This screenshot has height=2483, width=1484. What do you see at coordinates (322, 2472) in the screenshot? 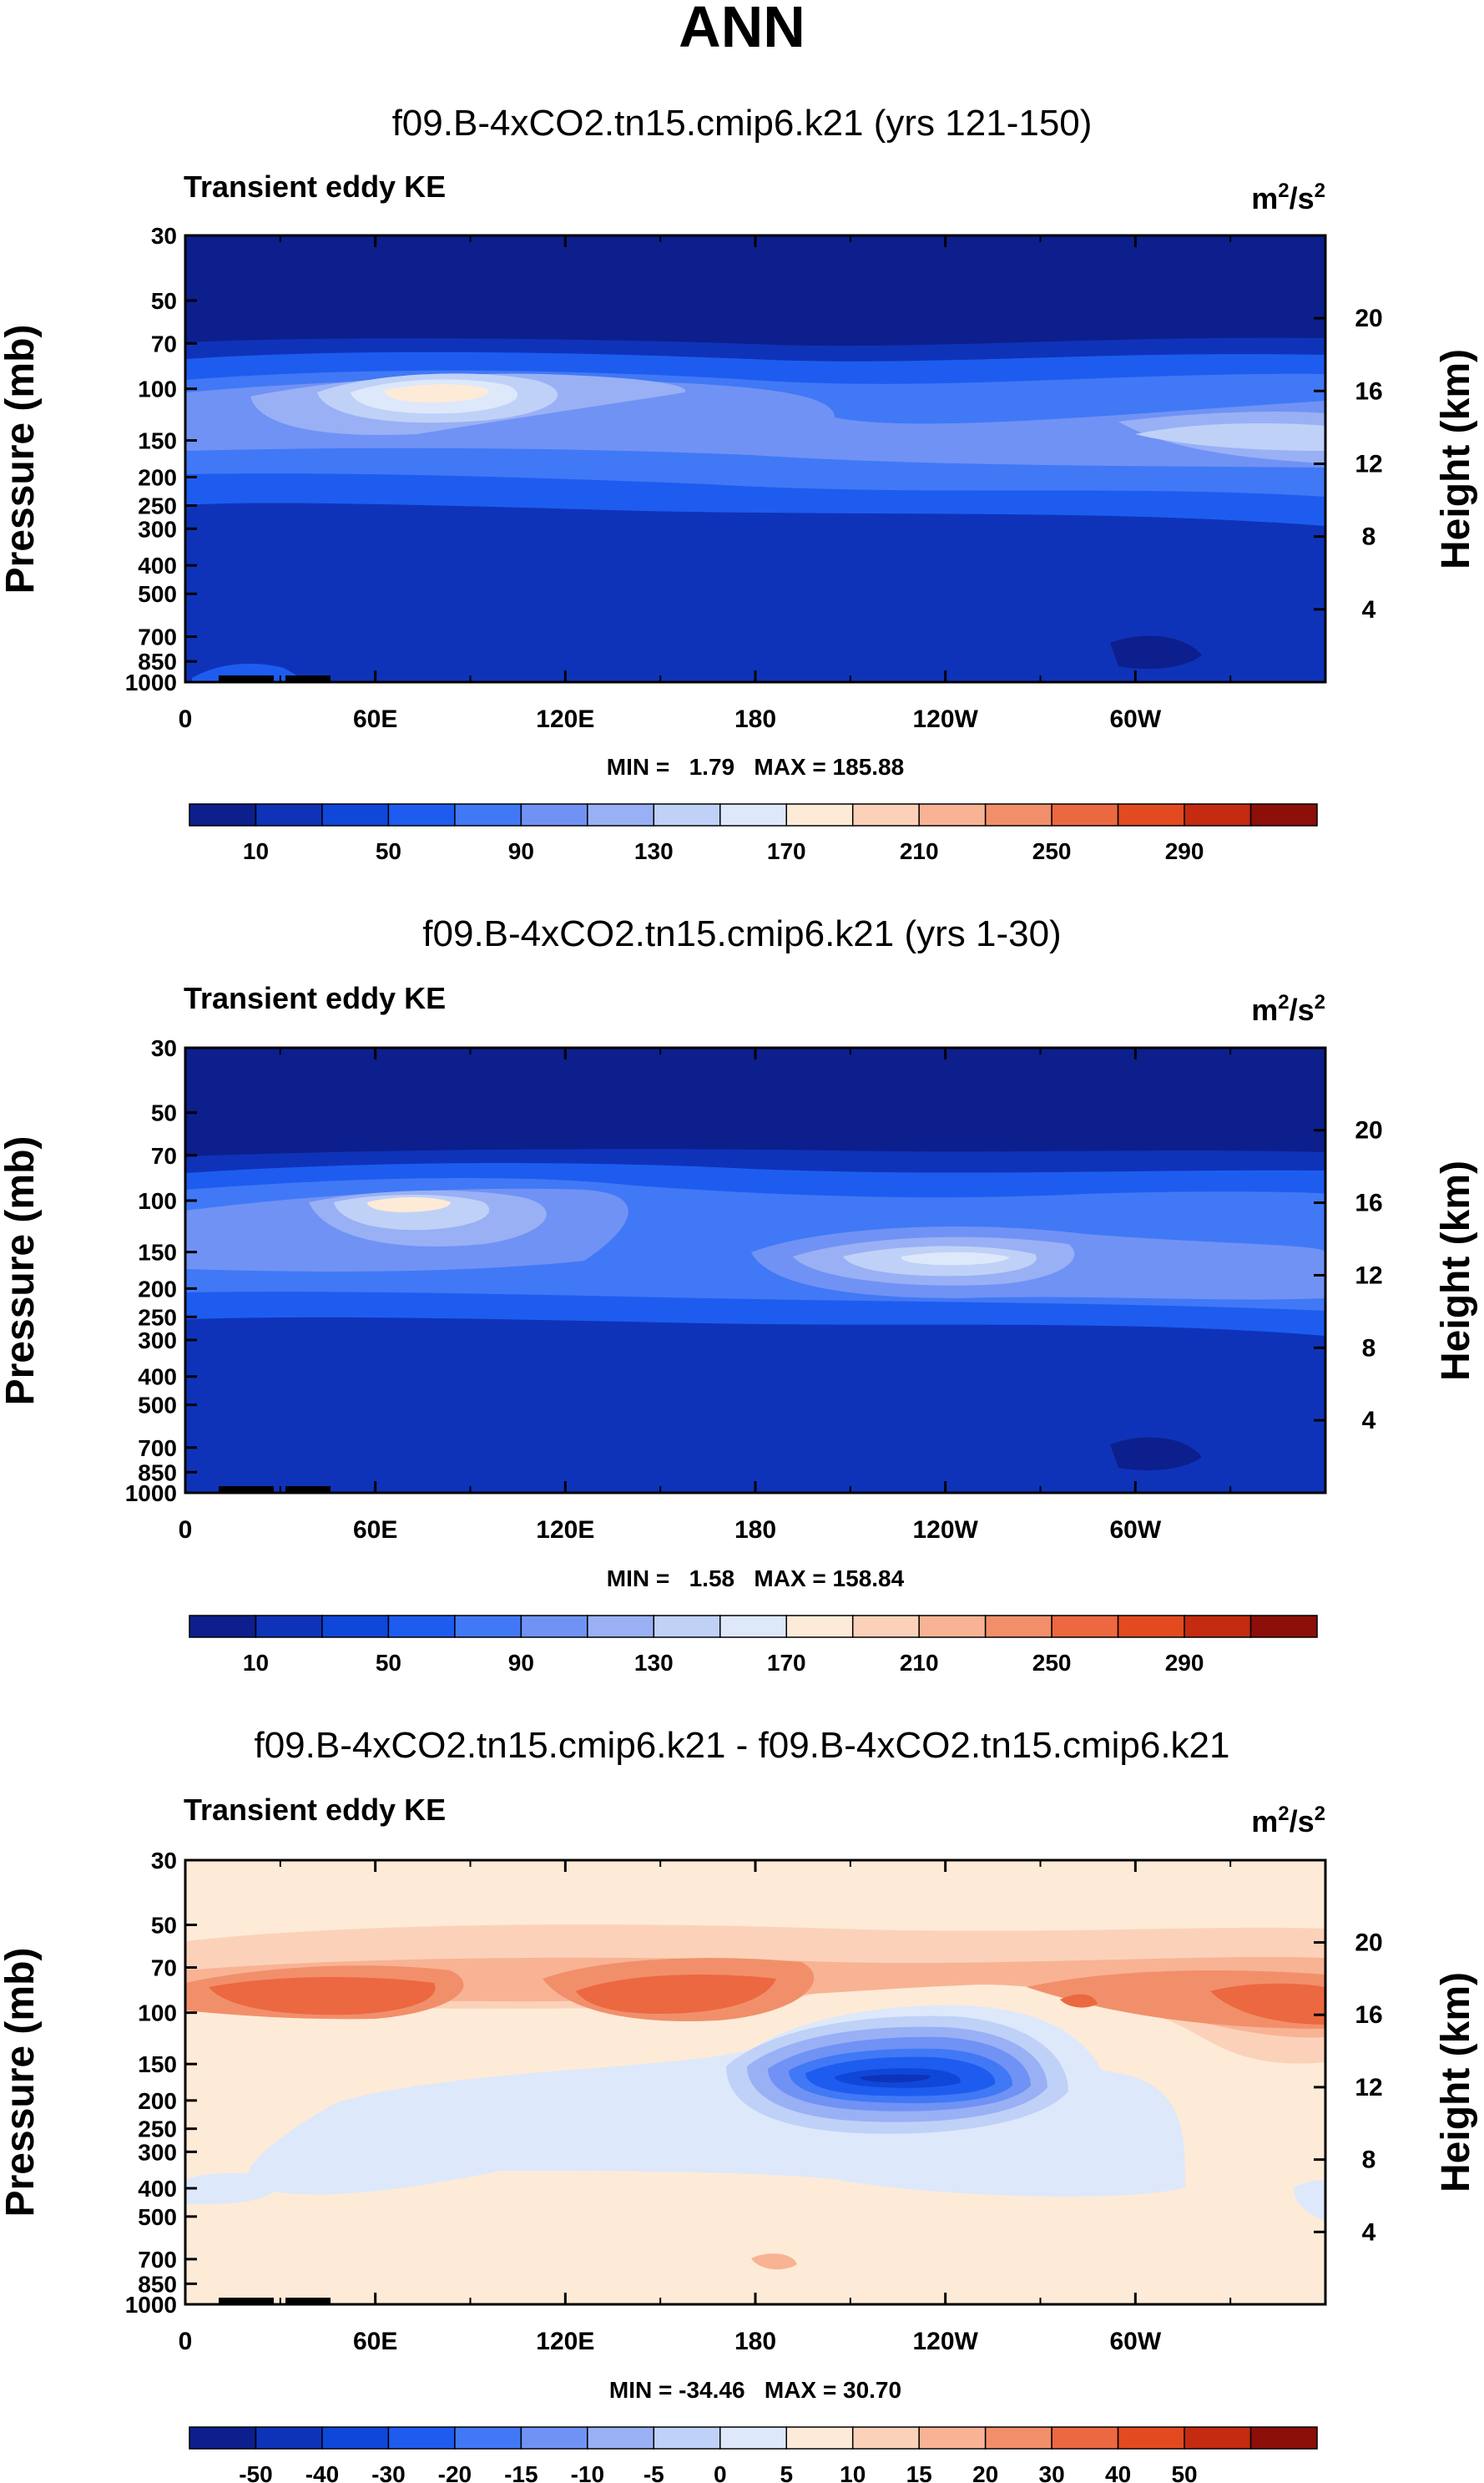
I see `colorbar-label: -40` at bounding box center [322, 2472].